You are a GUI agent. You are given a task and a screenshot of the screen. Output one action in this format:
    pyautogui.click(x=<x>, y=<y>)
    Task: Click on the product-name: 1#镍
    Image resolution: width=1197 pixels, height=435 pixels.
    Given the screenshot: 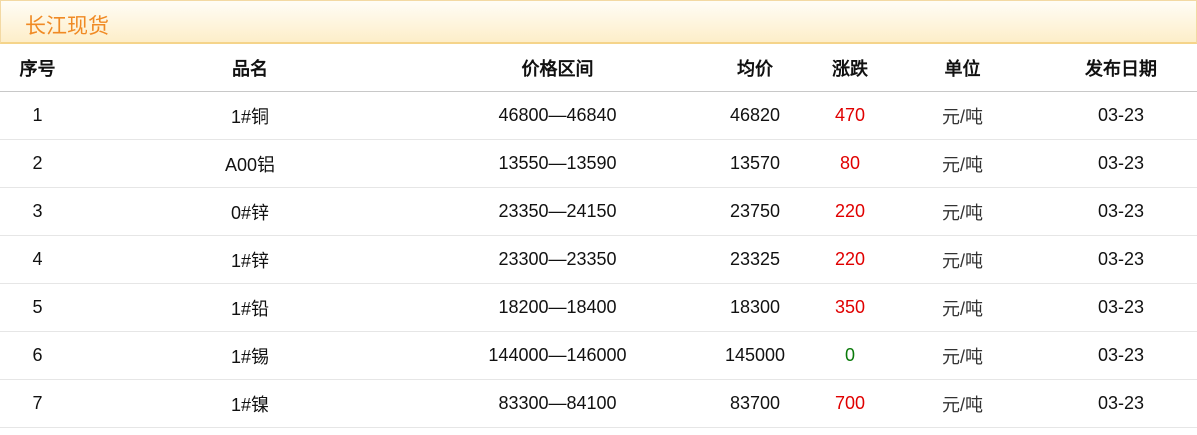 What is the action you would take?
    pyautogui.click(x=250, y=403)
    